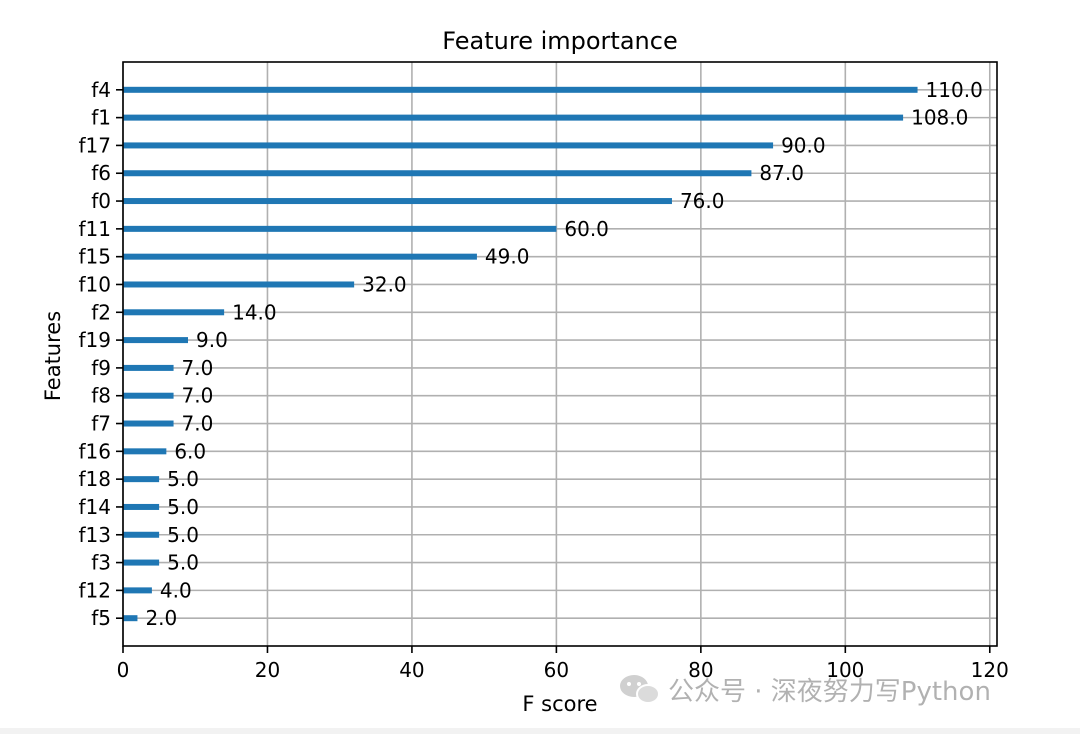 Image resolution: width=1080 pixels, height=738 pixels. I want to click on value-label-f3: 5.0, so click(183, 563).